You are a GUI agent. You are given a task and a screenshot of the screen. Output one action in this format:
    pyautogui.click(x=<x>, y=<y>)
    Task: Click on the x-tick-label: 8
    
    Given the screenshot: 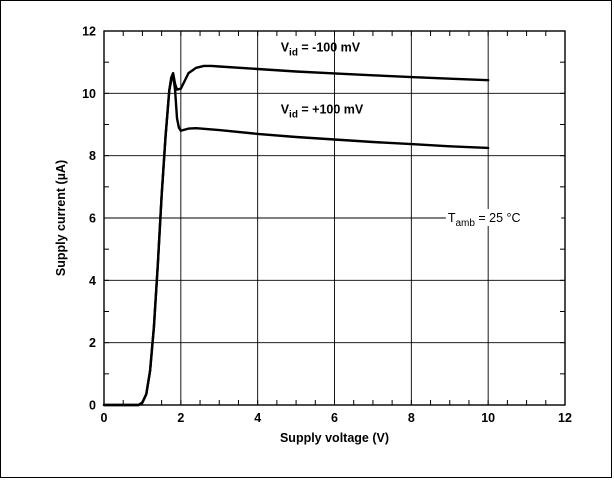 What is the action you would take?
    pyautogui.click(x=411, y=418)
    